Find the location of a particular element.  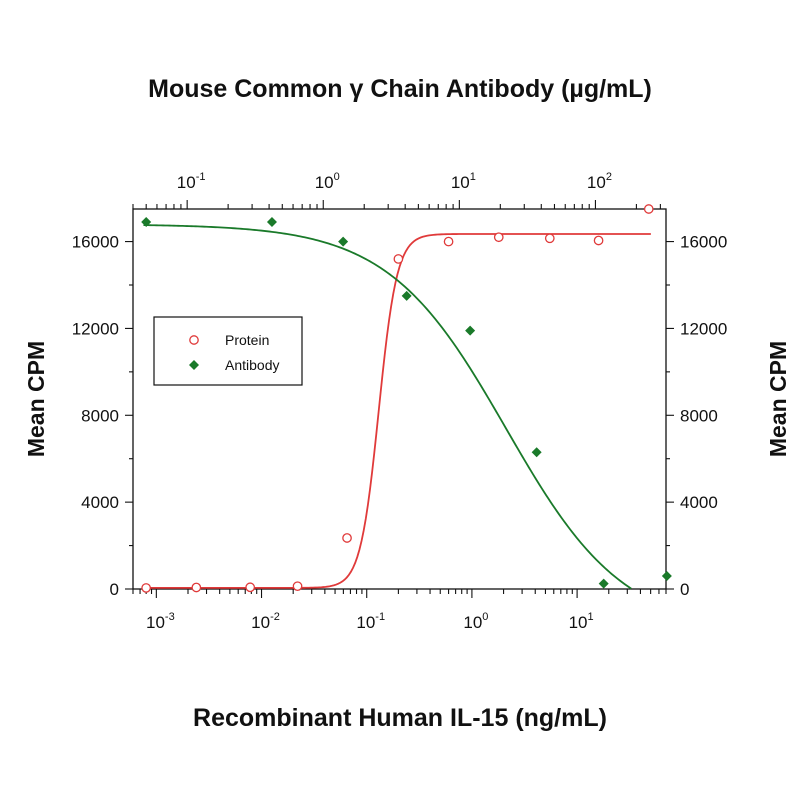

top-tick-label: 10⁰ is located at coordinates (327, 181).